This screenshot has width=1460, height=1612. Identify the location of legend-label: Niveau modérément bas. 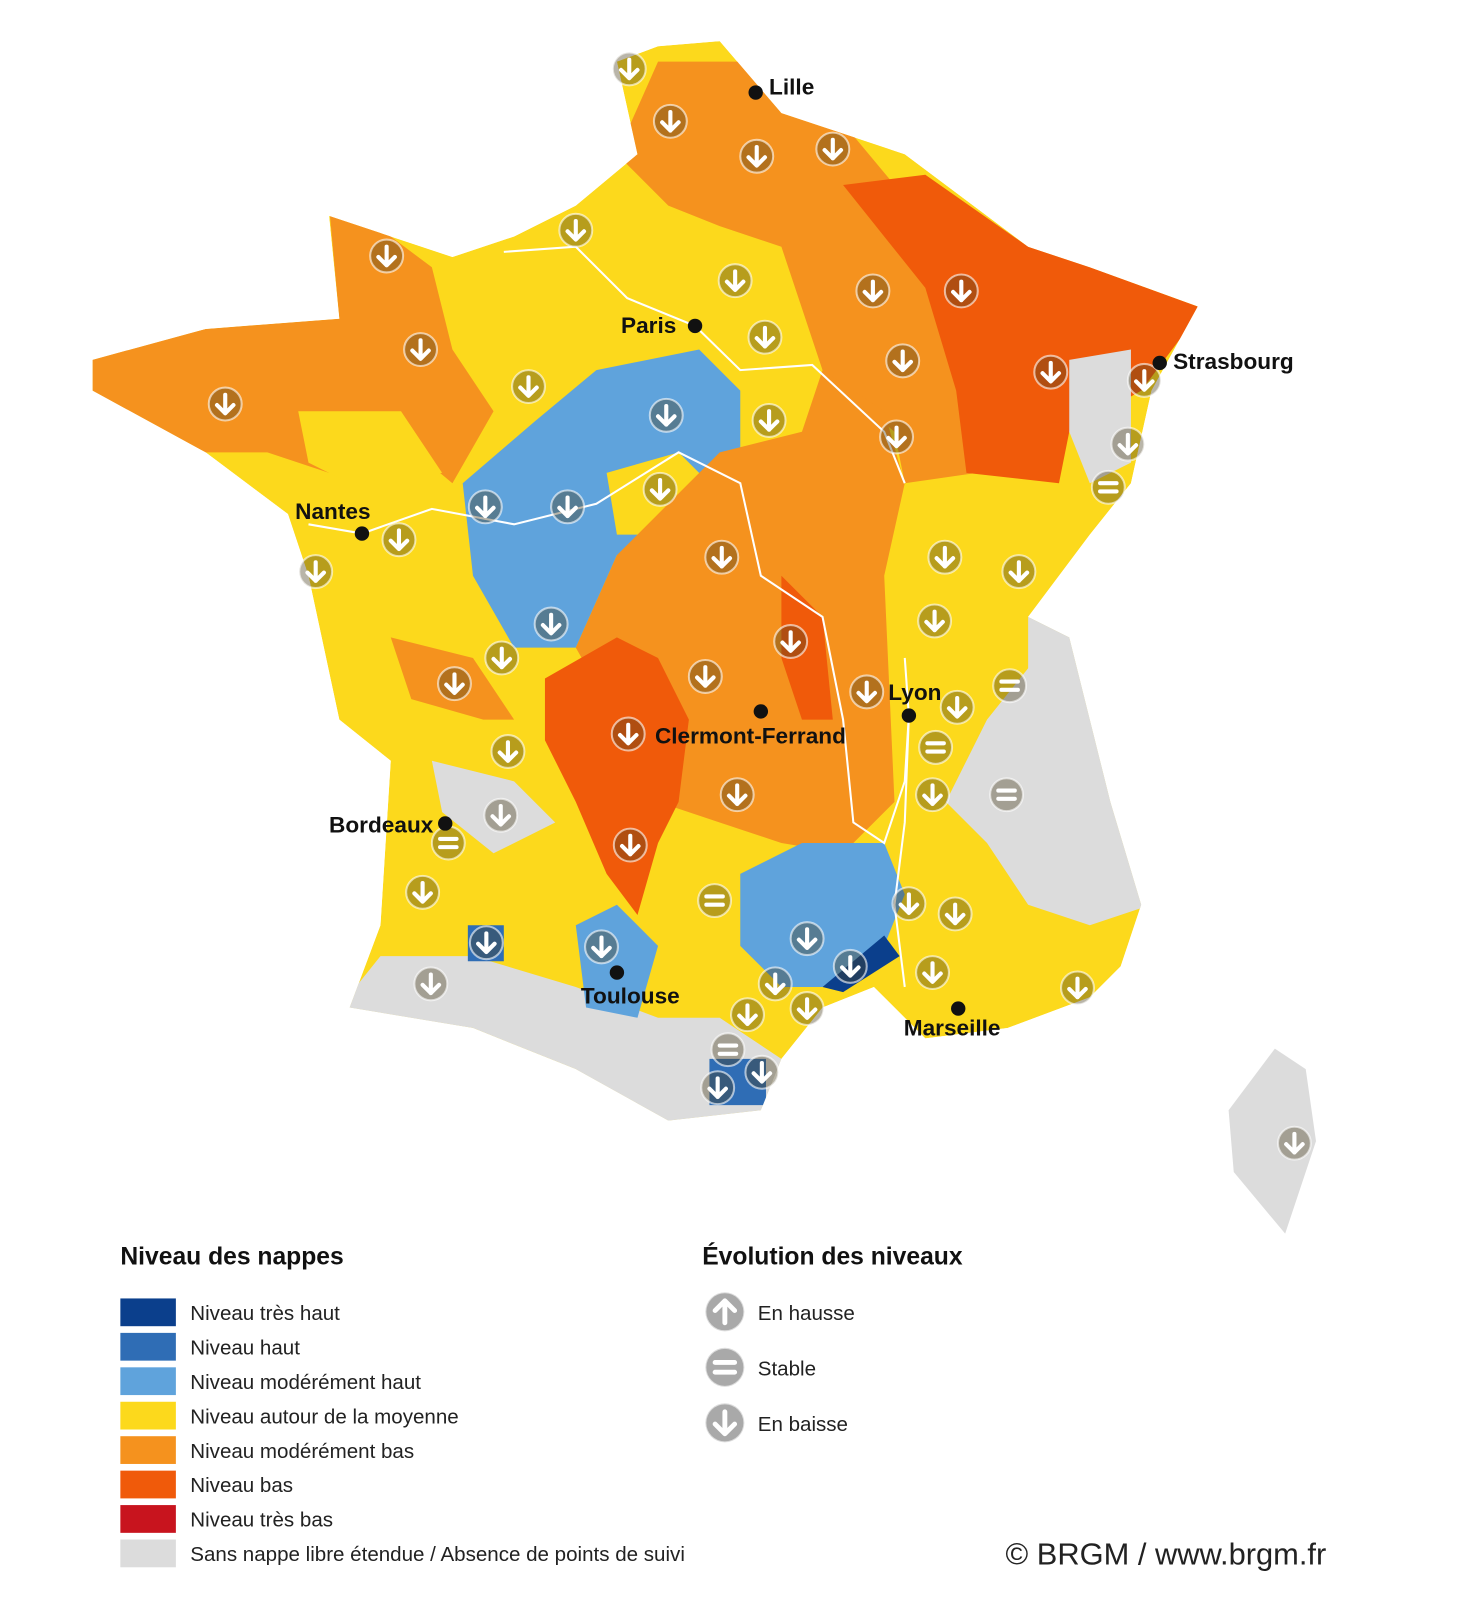
(302, 1451).